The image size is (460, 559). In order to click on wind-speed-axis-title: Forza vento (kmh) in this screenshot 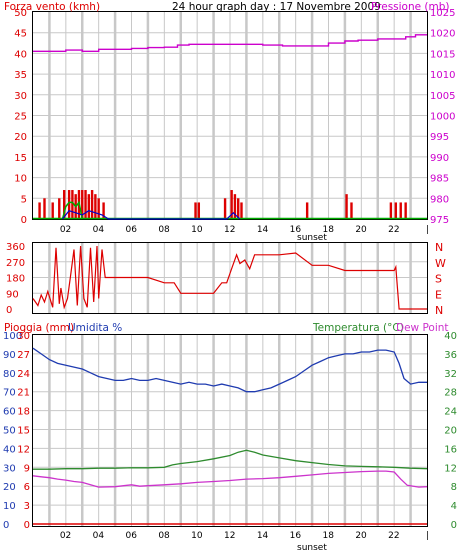, I will do `click(52, 7)`.